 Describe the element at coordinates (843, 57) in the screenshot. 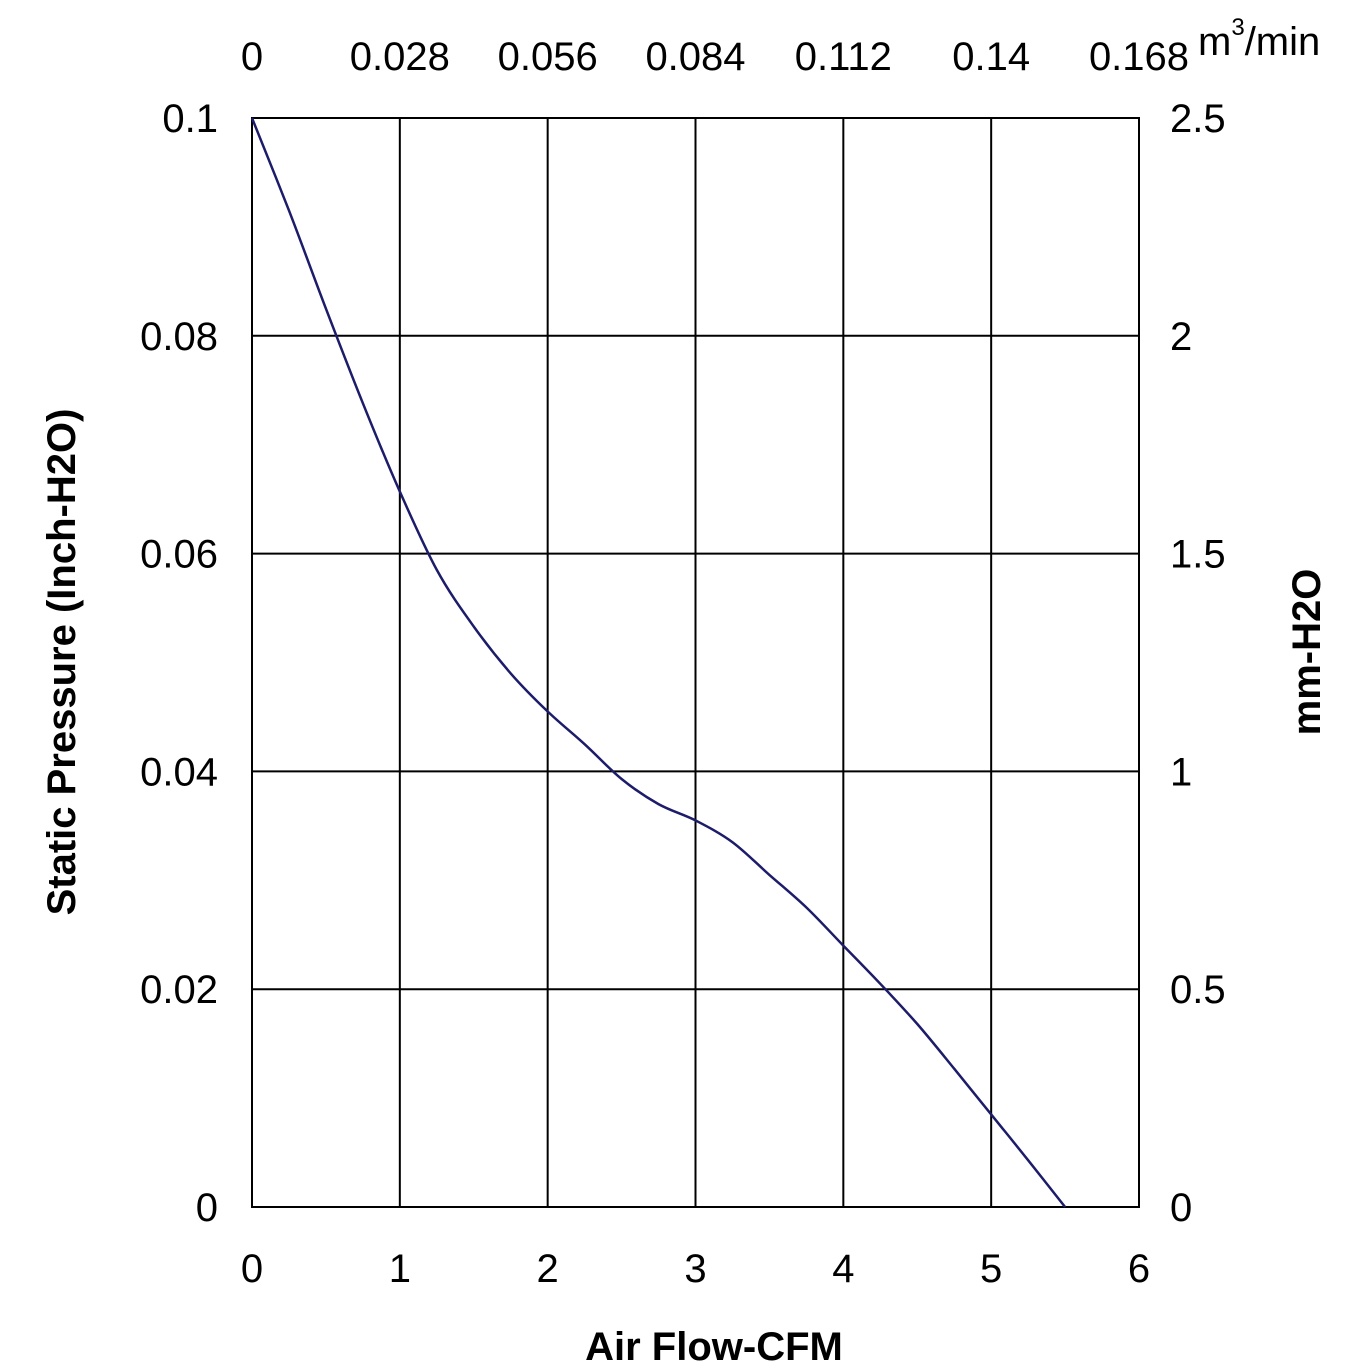

I see `top-tick-label: 0.112` at that location.